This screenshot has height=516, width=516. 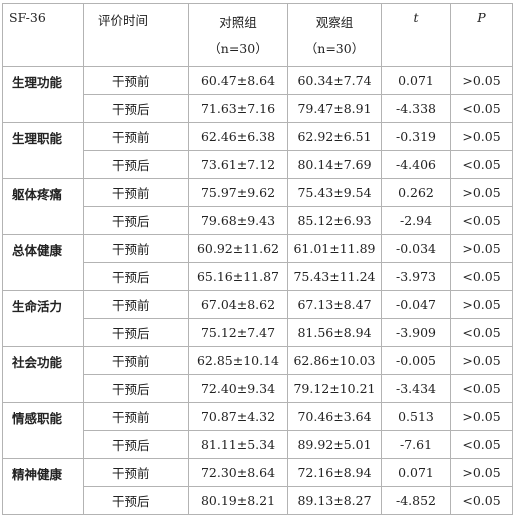 I want to click on t-value-cell: -4.852, so click(x=416, y=500).